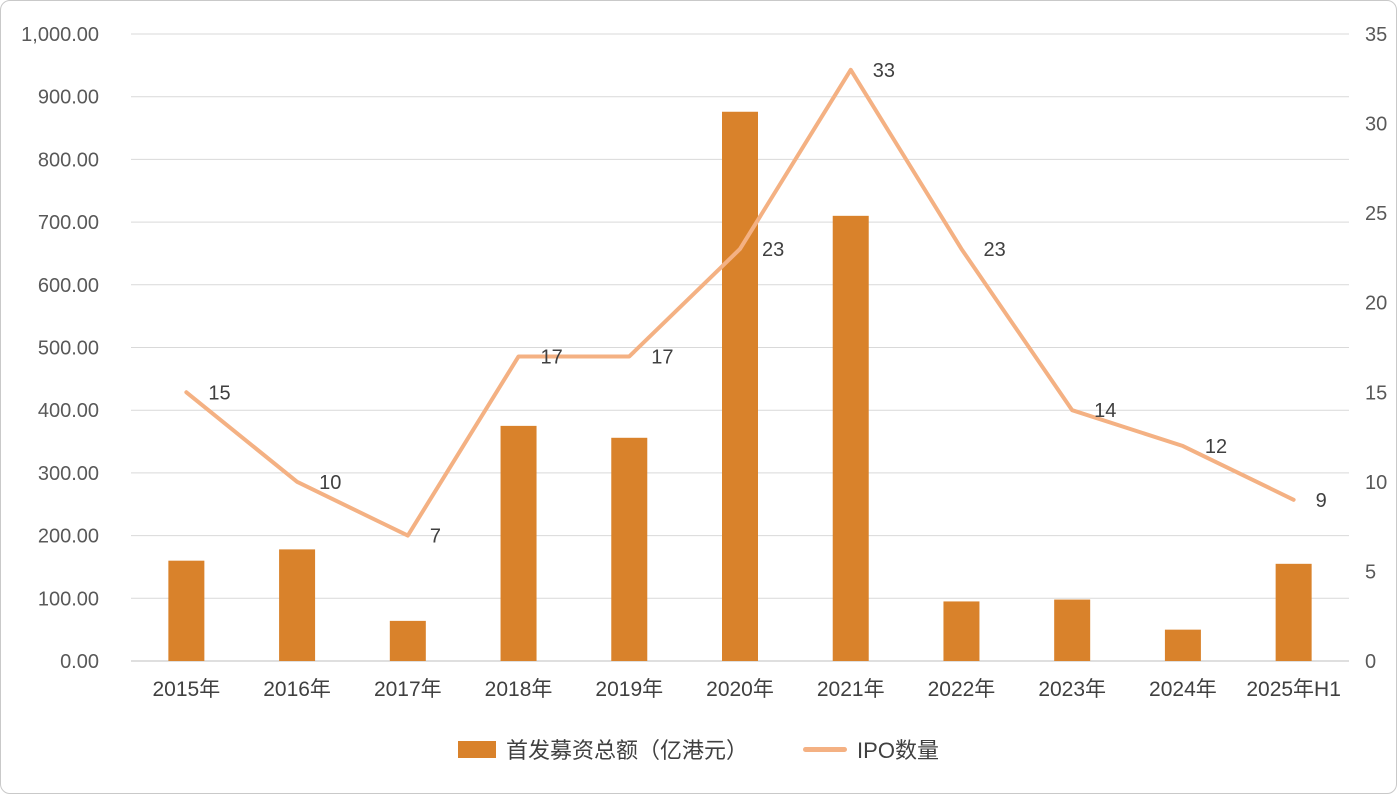 This screenshot has width=1399, height=796. I want to click on svg-text: 2023年, so click(1072, 689).